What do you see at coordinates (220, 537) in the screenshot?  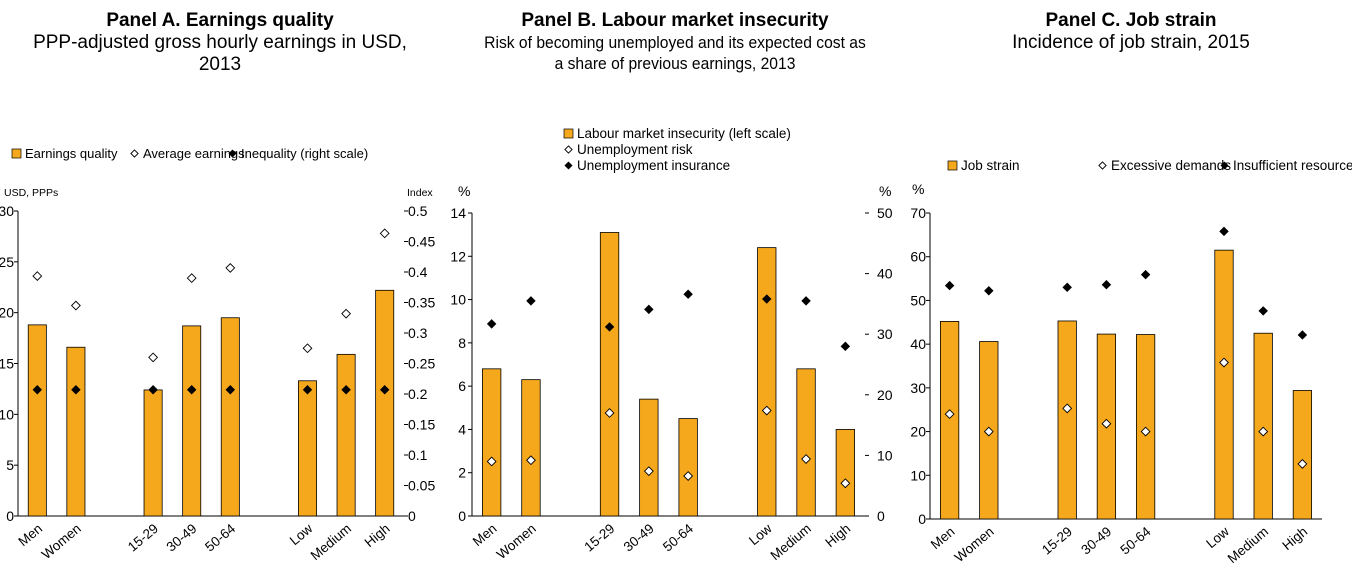 I see `panel-a-xtick-50-64: 50-64` at bounding box center [220, 537].